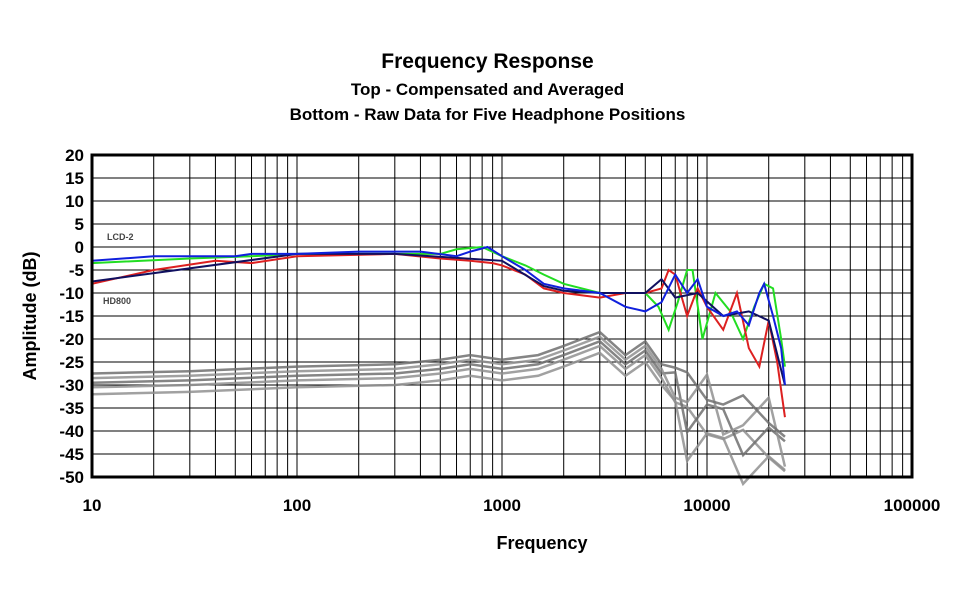  Describe the element at coordinates (71, 477) in the screenshot. I see `y-tick-label: -50` at that location.